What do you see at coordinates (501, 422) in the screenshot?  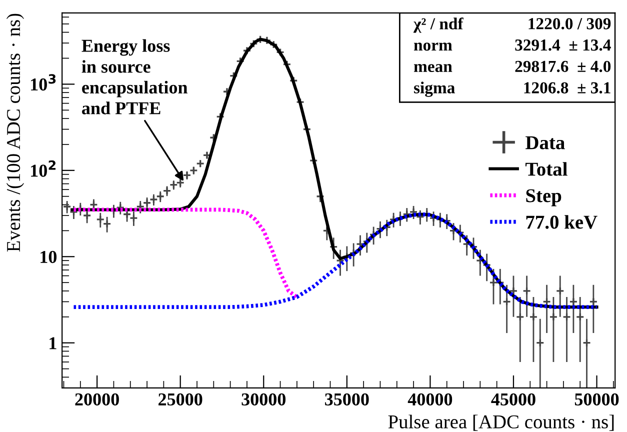 I see `x-axis-title: Pulse area [ADC counts · ns]` at bounding box center [501, 422].